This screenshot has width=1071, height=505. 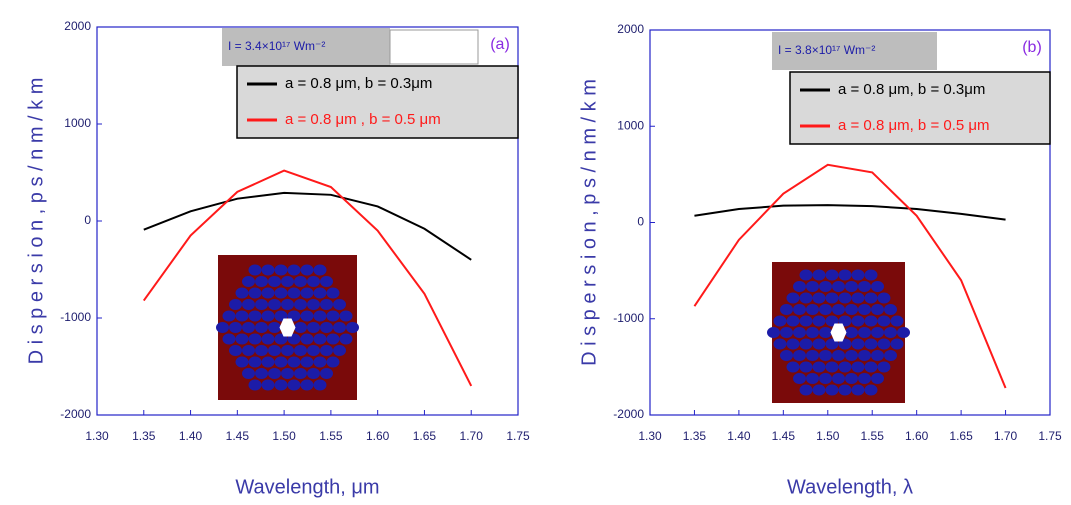 I want to click on x-tick-label: 1.65, so click(x=961, y=436).